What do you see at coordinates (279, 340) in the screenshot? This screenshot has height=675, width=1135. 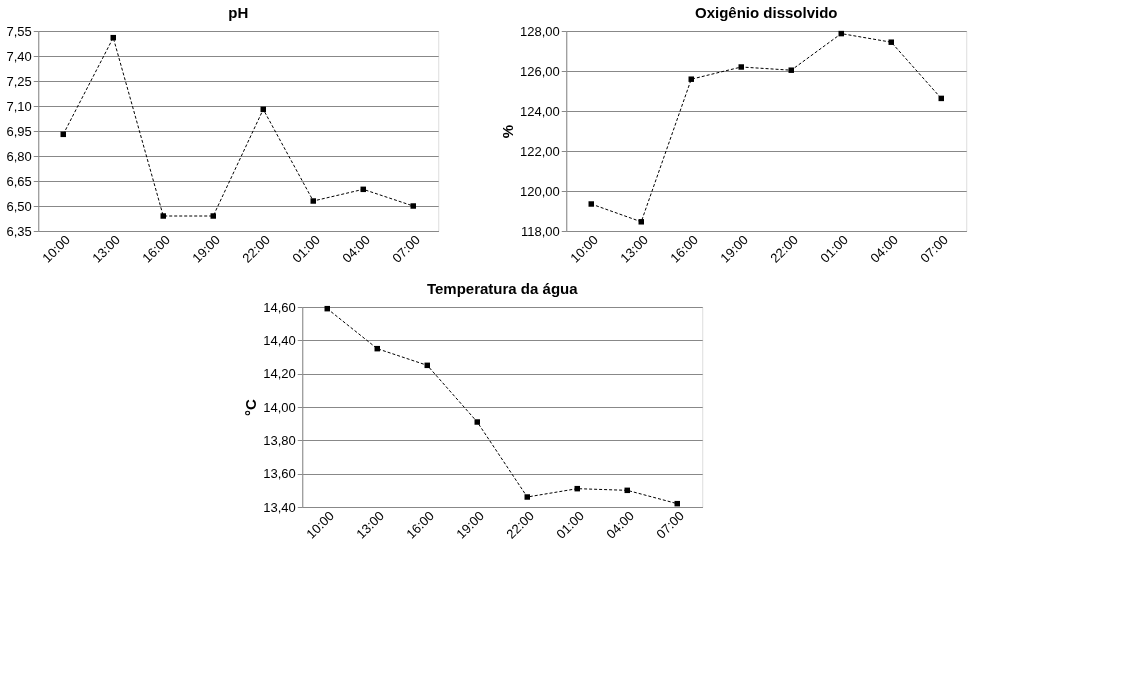 I see `y-tick-label: 14,40` at bounding box center [279, 340].